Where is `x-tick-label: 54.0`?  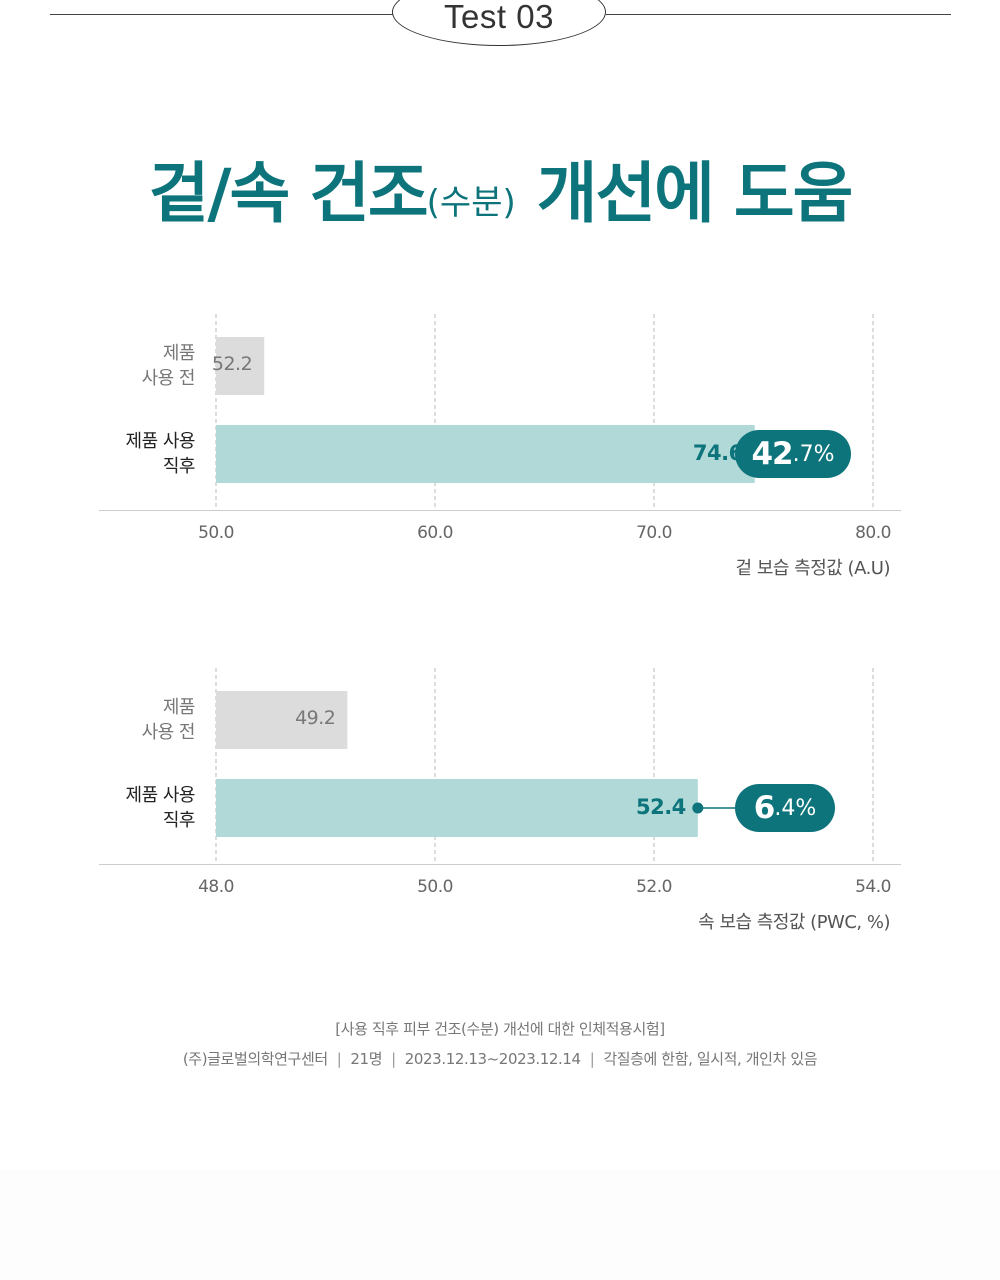
x-tick-label: 54.0 is located at coordinates (873, 887).